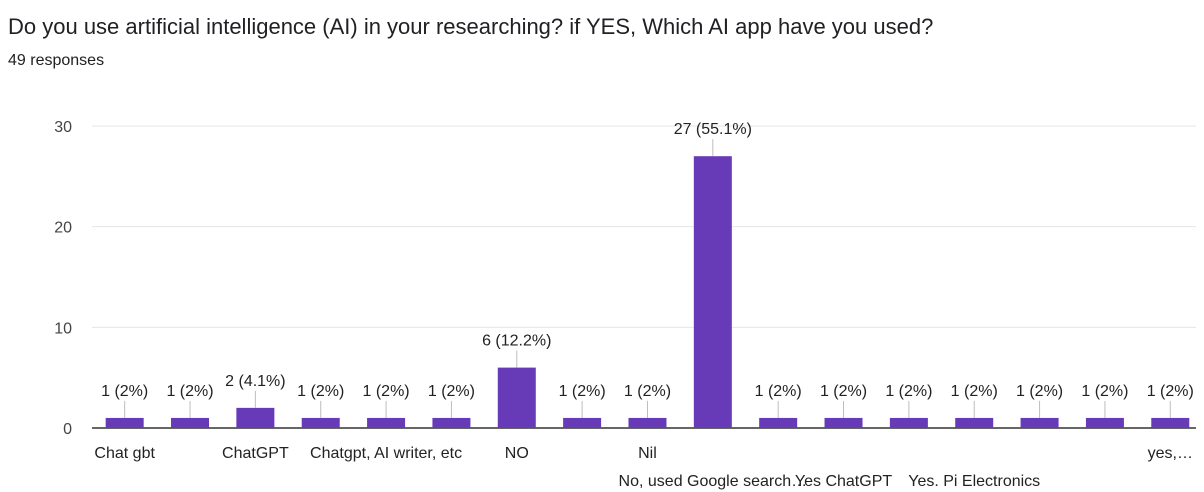  I want to click on category-label: Nil, so click(647, 453).